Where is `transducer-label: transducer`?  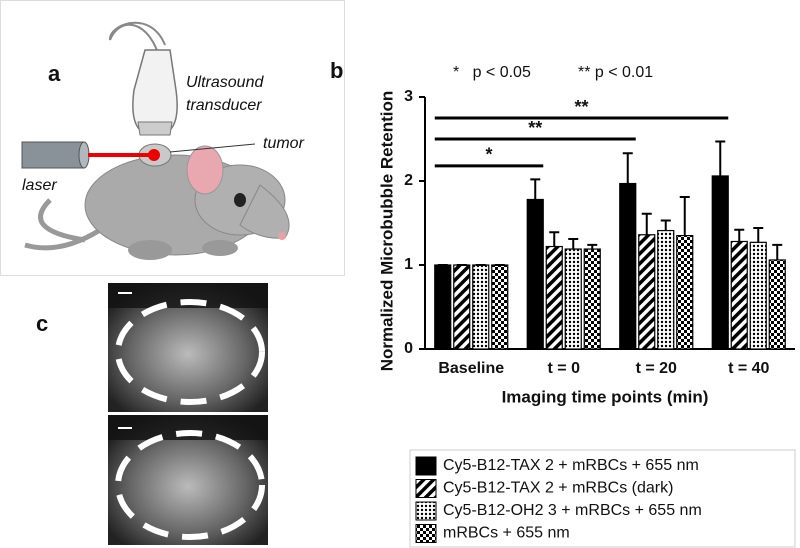
transducer-label: transducer is located at coordinates (224, 105).